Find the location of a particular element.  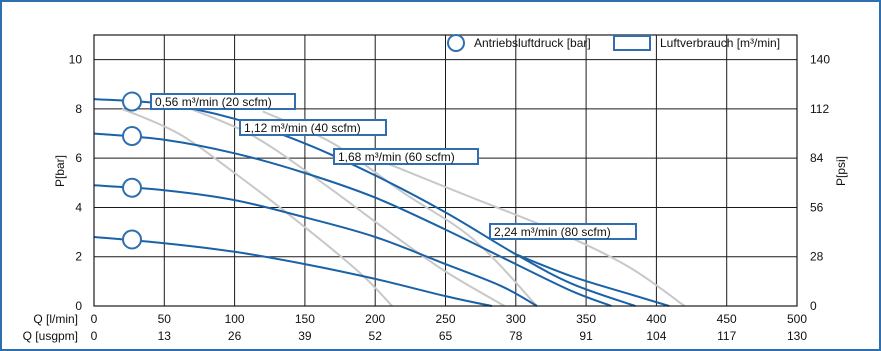

x-tick-label-usgpm: 104 is located at coordinates (656, 336).